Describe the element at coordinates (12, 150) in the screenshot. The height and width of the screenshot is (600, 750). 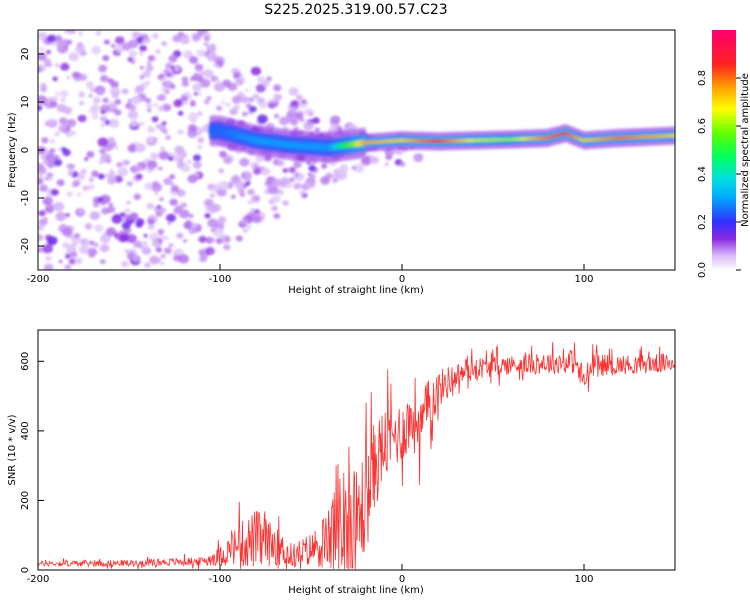
I see `spectrogram-y-label: Frequency (Hz)` at that location.